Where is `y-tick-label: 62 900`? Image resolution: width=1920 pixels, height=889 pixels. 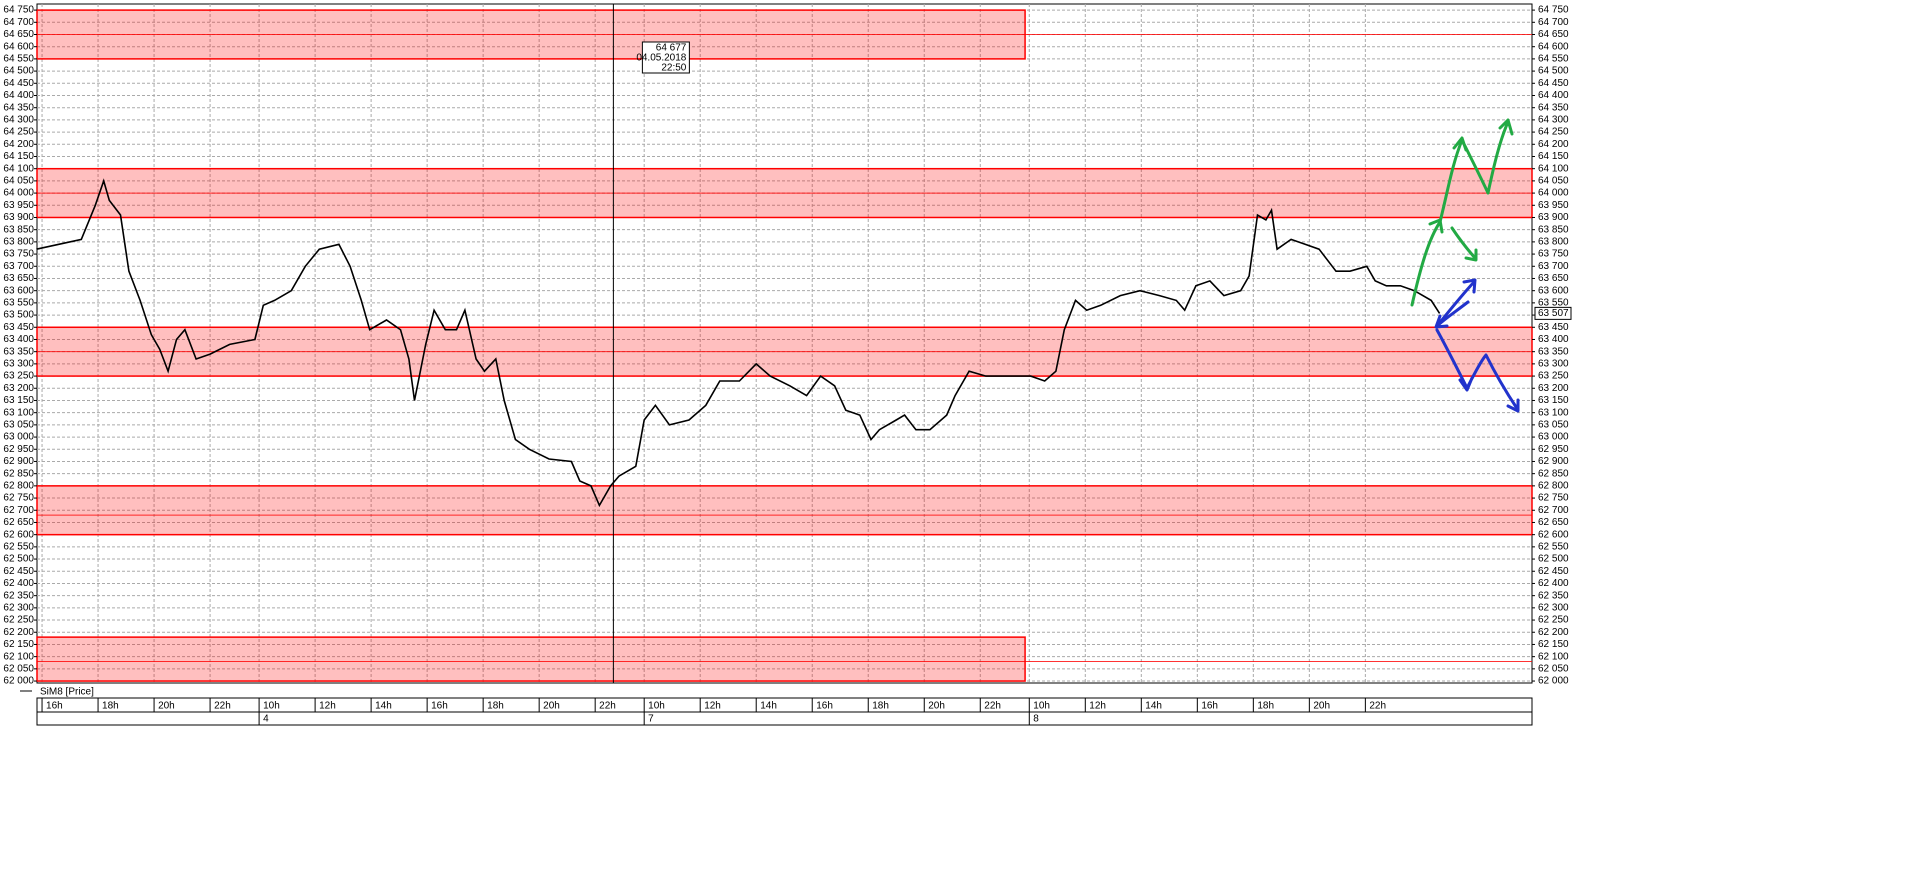
y-tick-label: 62 900 is located at coordinates (1553, 461).